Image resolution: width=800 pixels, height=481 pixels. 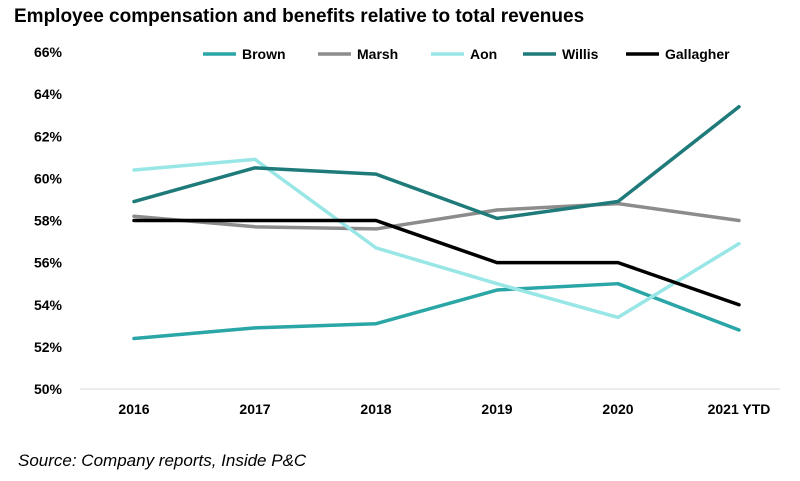 I want to click on x-tick-label: 2016, so click(x=133, y=409).